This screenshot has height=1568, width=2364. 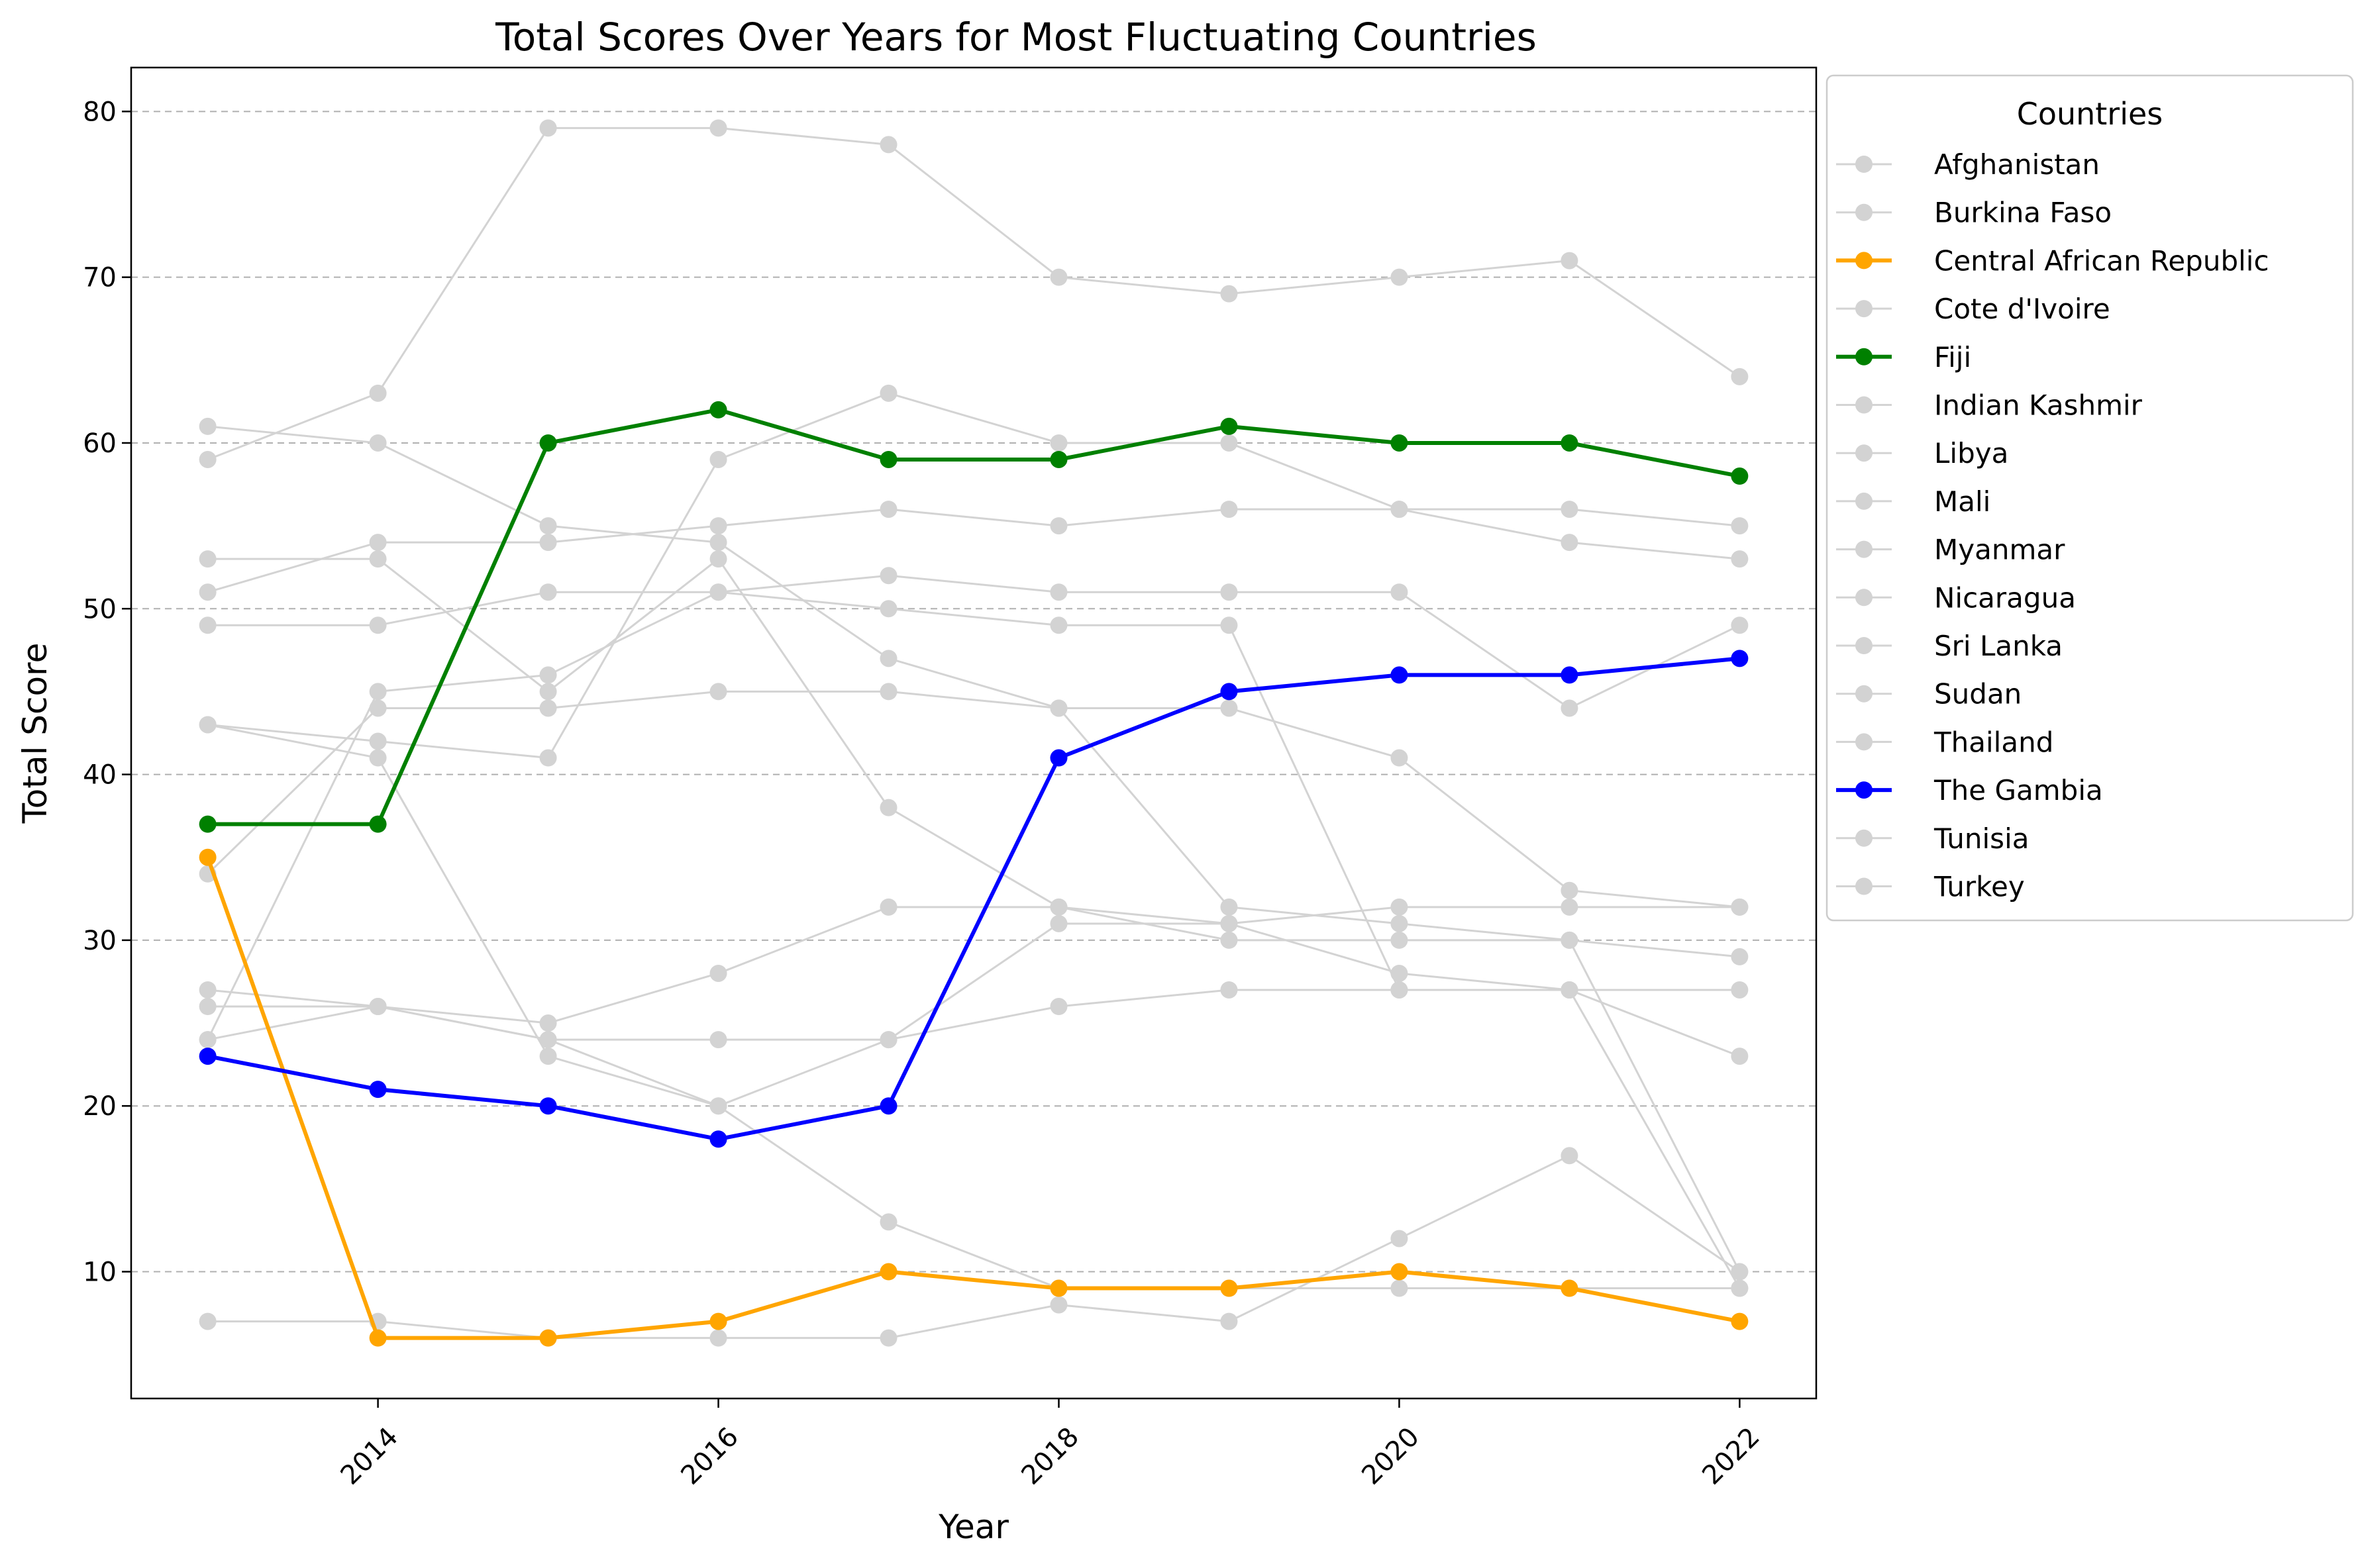 I want to click on x-axis-label: Year, so click(x=974, y=1527).